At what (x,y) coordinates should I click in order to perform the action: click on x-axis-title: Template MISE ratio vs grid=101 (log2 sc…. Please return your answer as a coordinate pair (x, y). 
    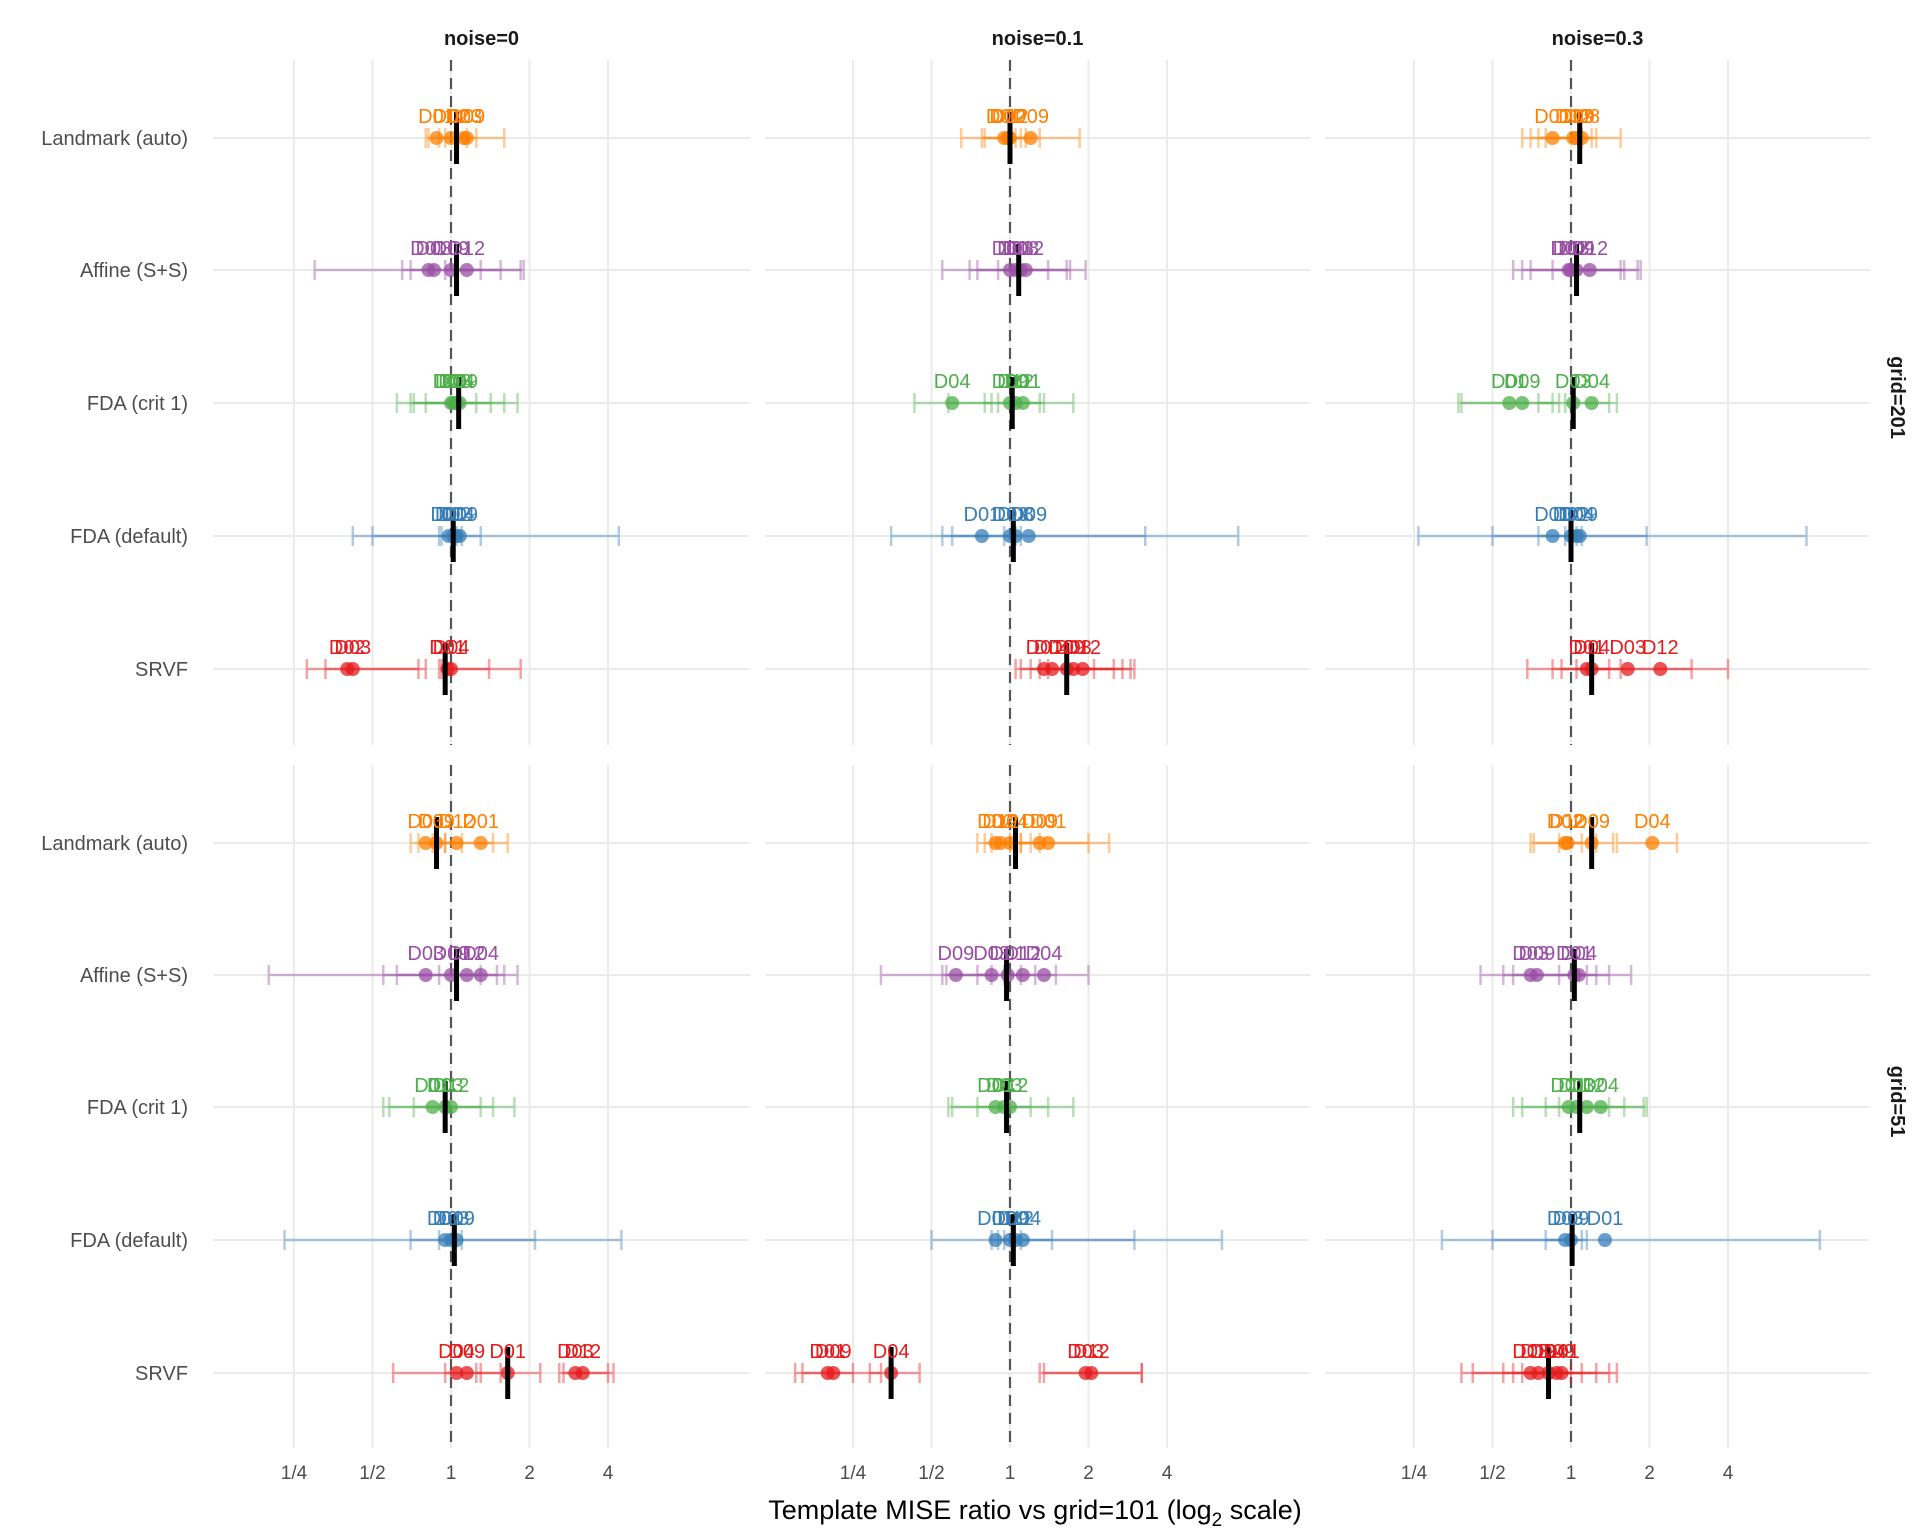
    Looking at the image, I should click on (1035, 1513).